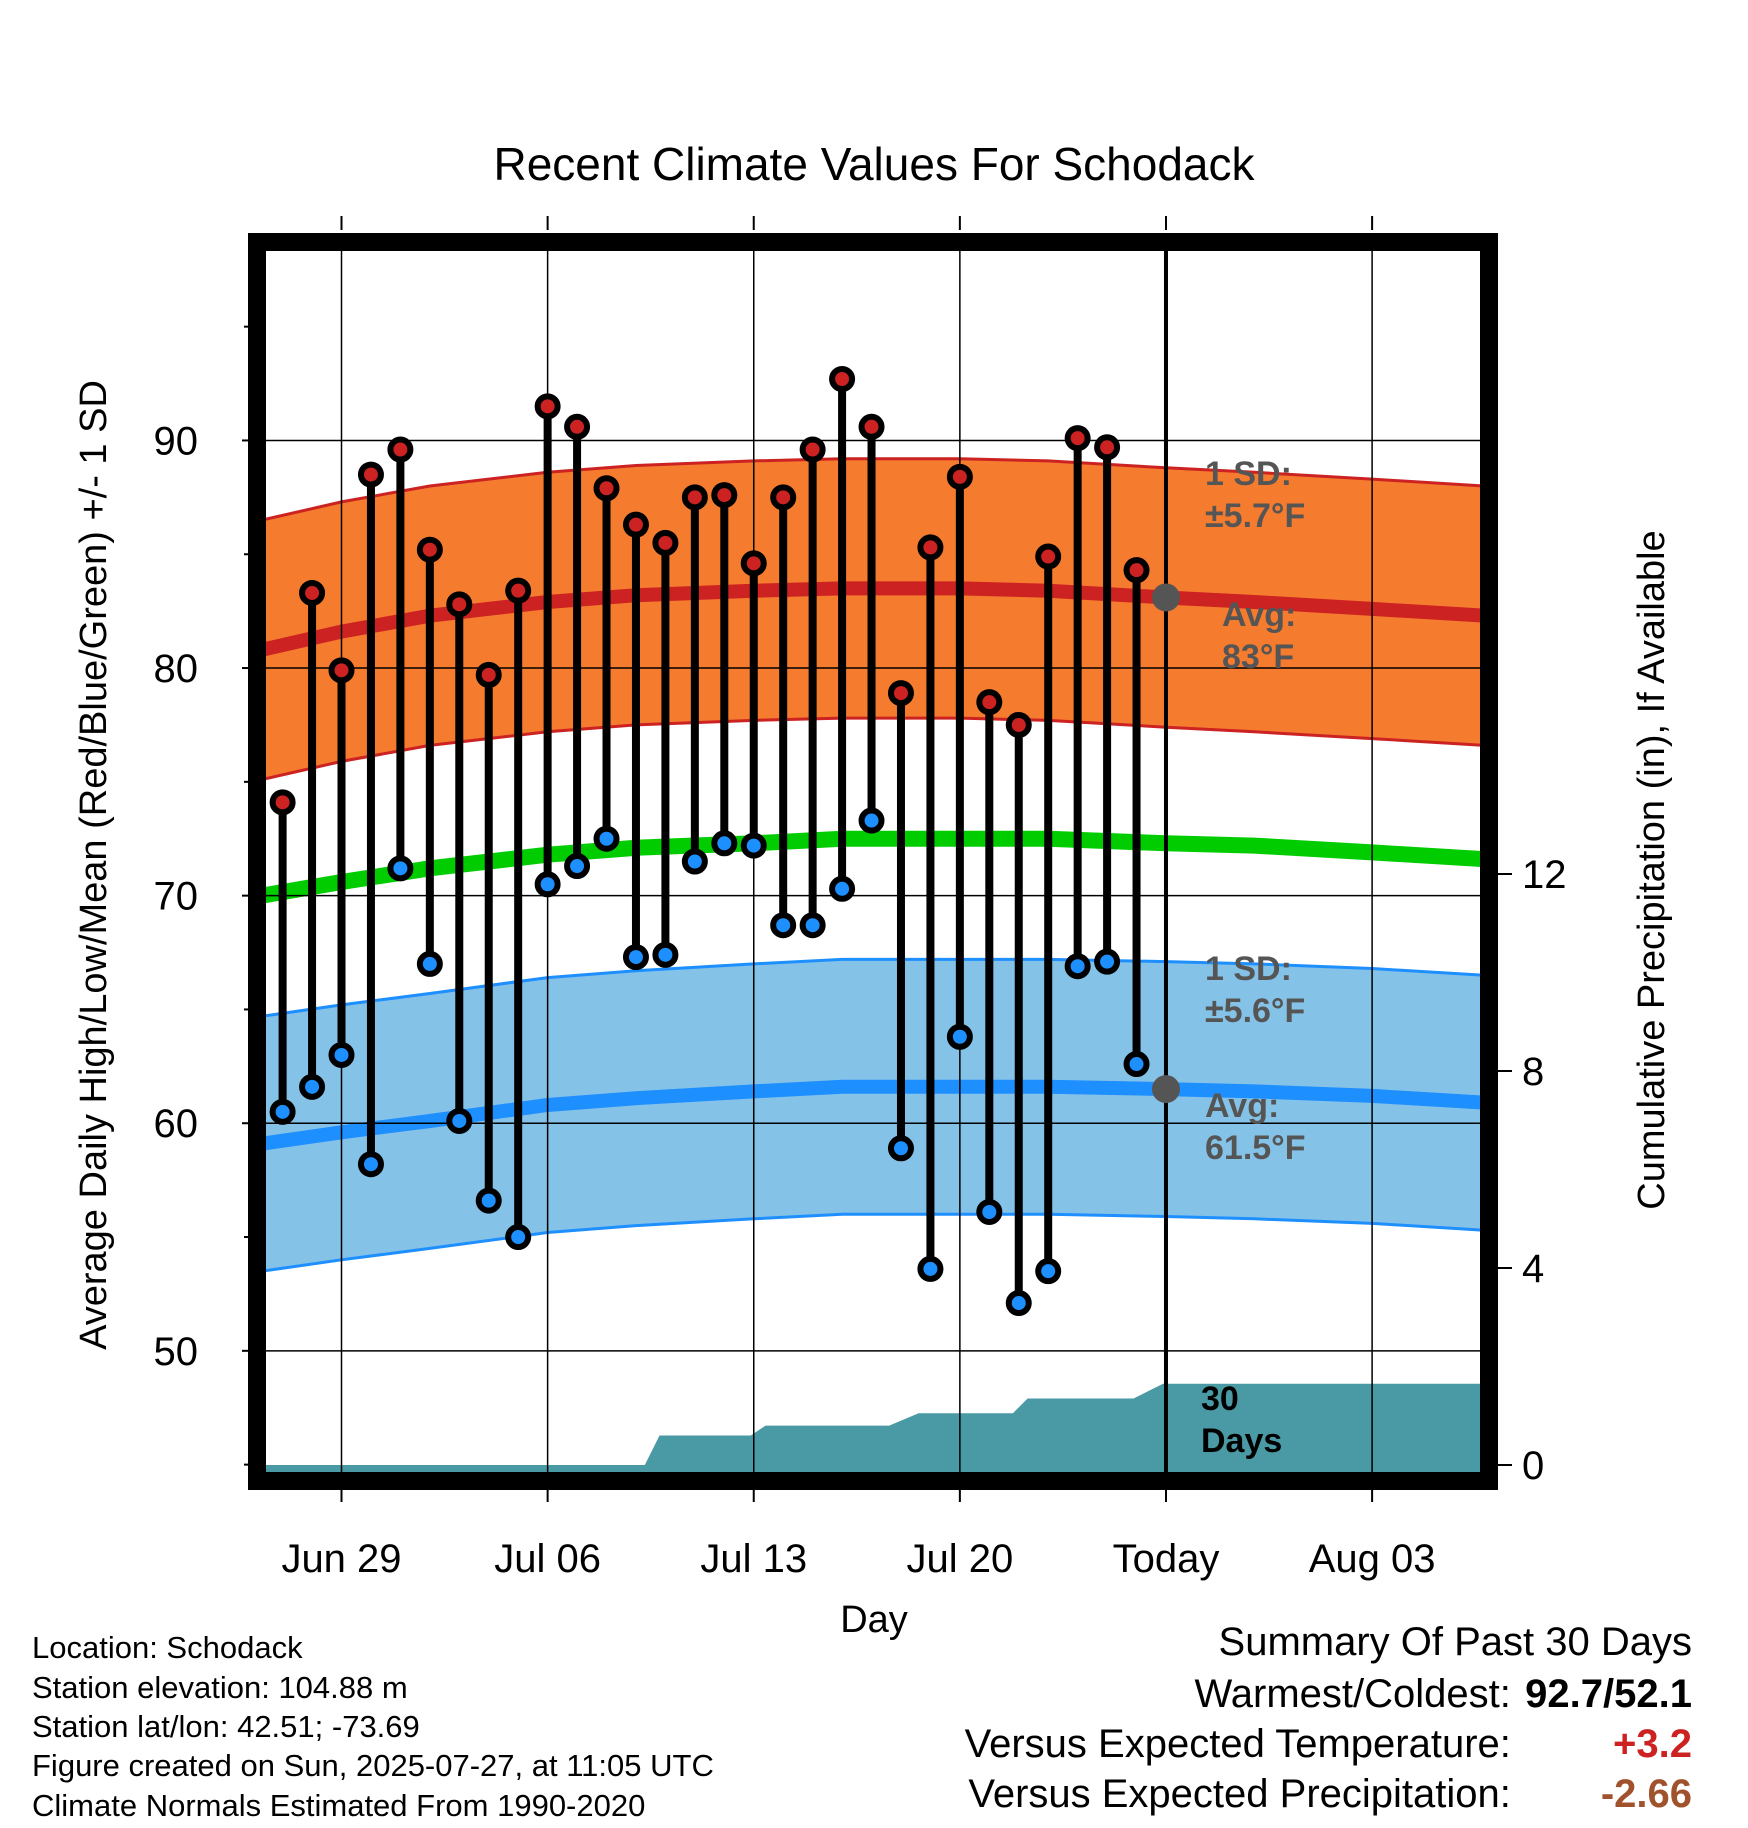  Describe the element at coordinates (873, 1242) in the screenshot. I see `low-sd-band-lower-edge` at that location.